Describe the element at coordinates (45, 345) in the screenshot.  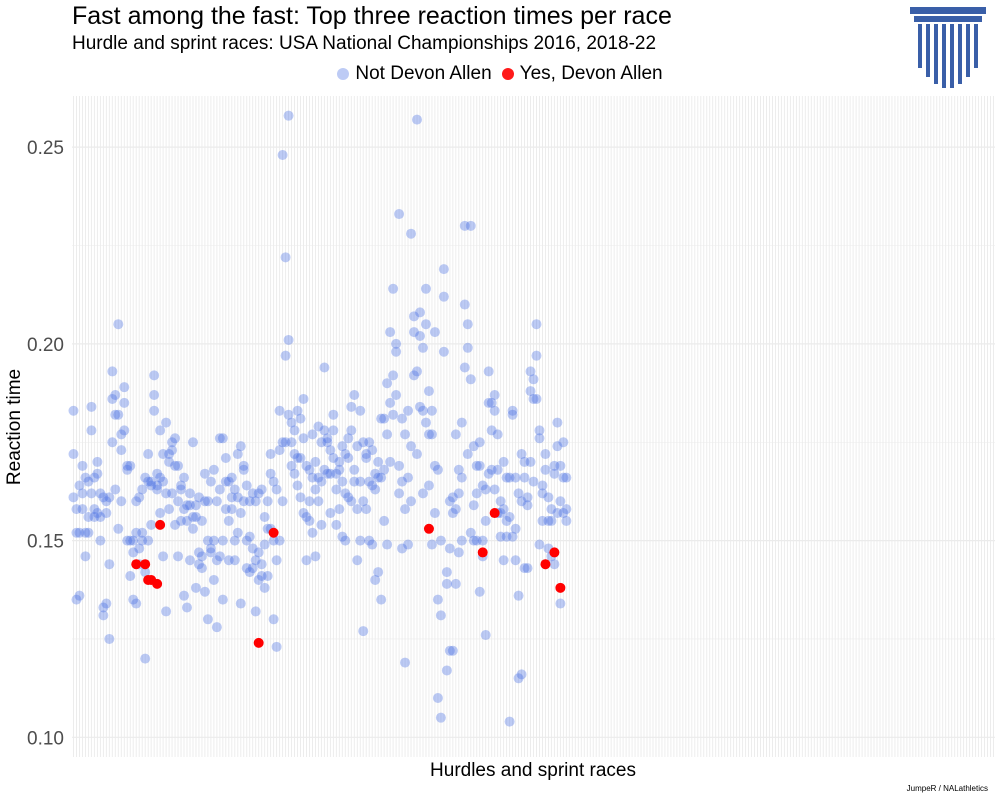
I see `y-tick-label: 0.20` at that location.